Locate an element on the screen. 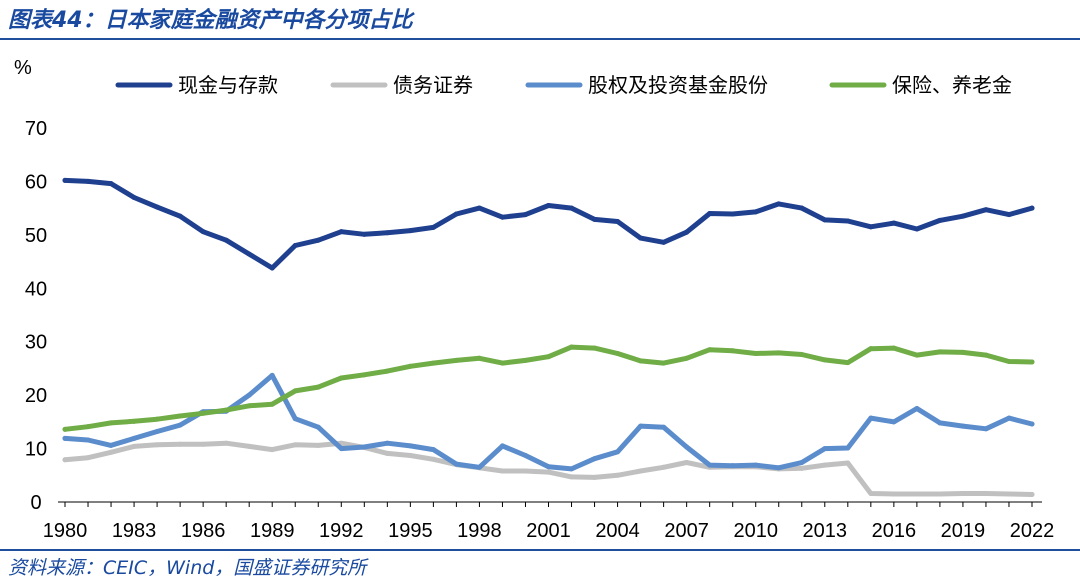 The height and width of the screenshot is (581, 1080). y-axis-unit-label: % is located at coordinates (23, 68).